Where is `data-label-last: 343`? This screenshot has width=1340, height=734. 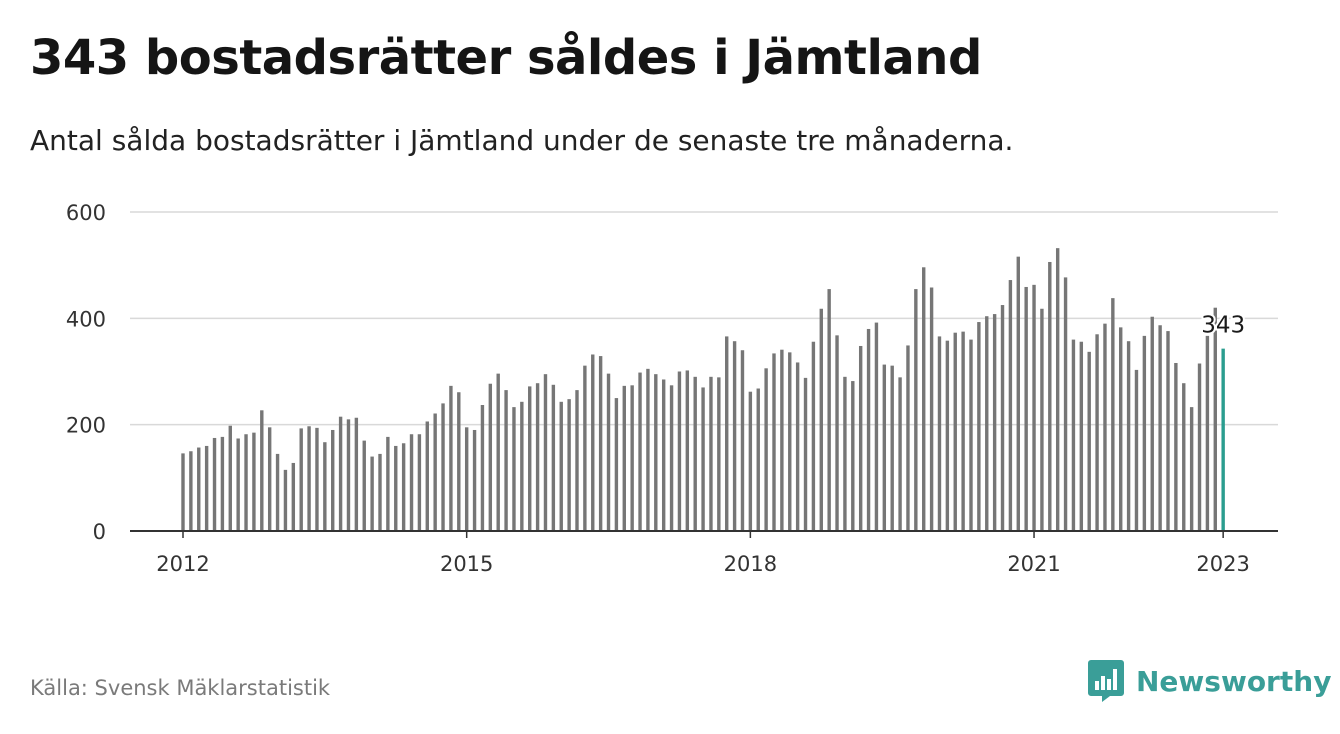 data-label-last: 343 is located at coordinates (1223, 326).